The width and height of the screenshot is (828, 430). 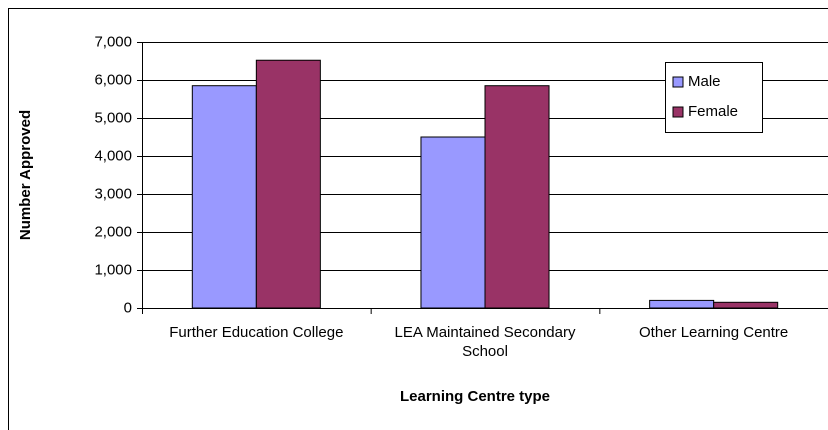 I want to click on x-tick-label: Further Education College, so click(x=256, y=332).